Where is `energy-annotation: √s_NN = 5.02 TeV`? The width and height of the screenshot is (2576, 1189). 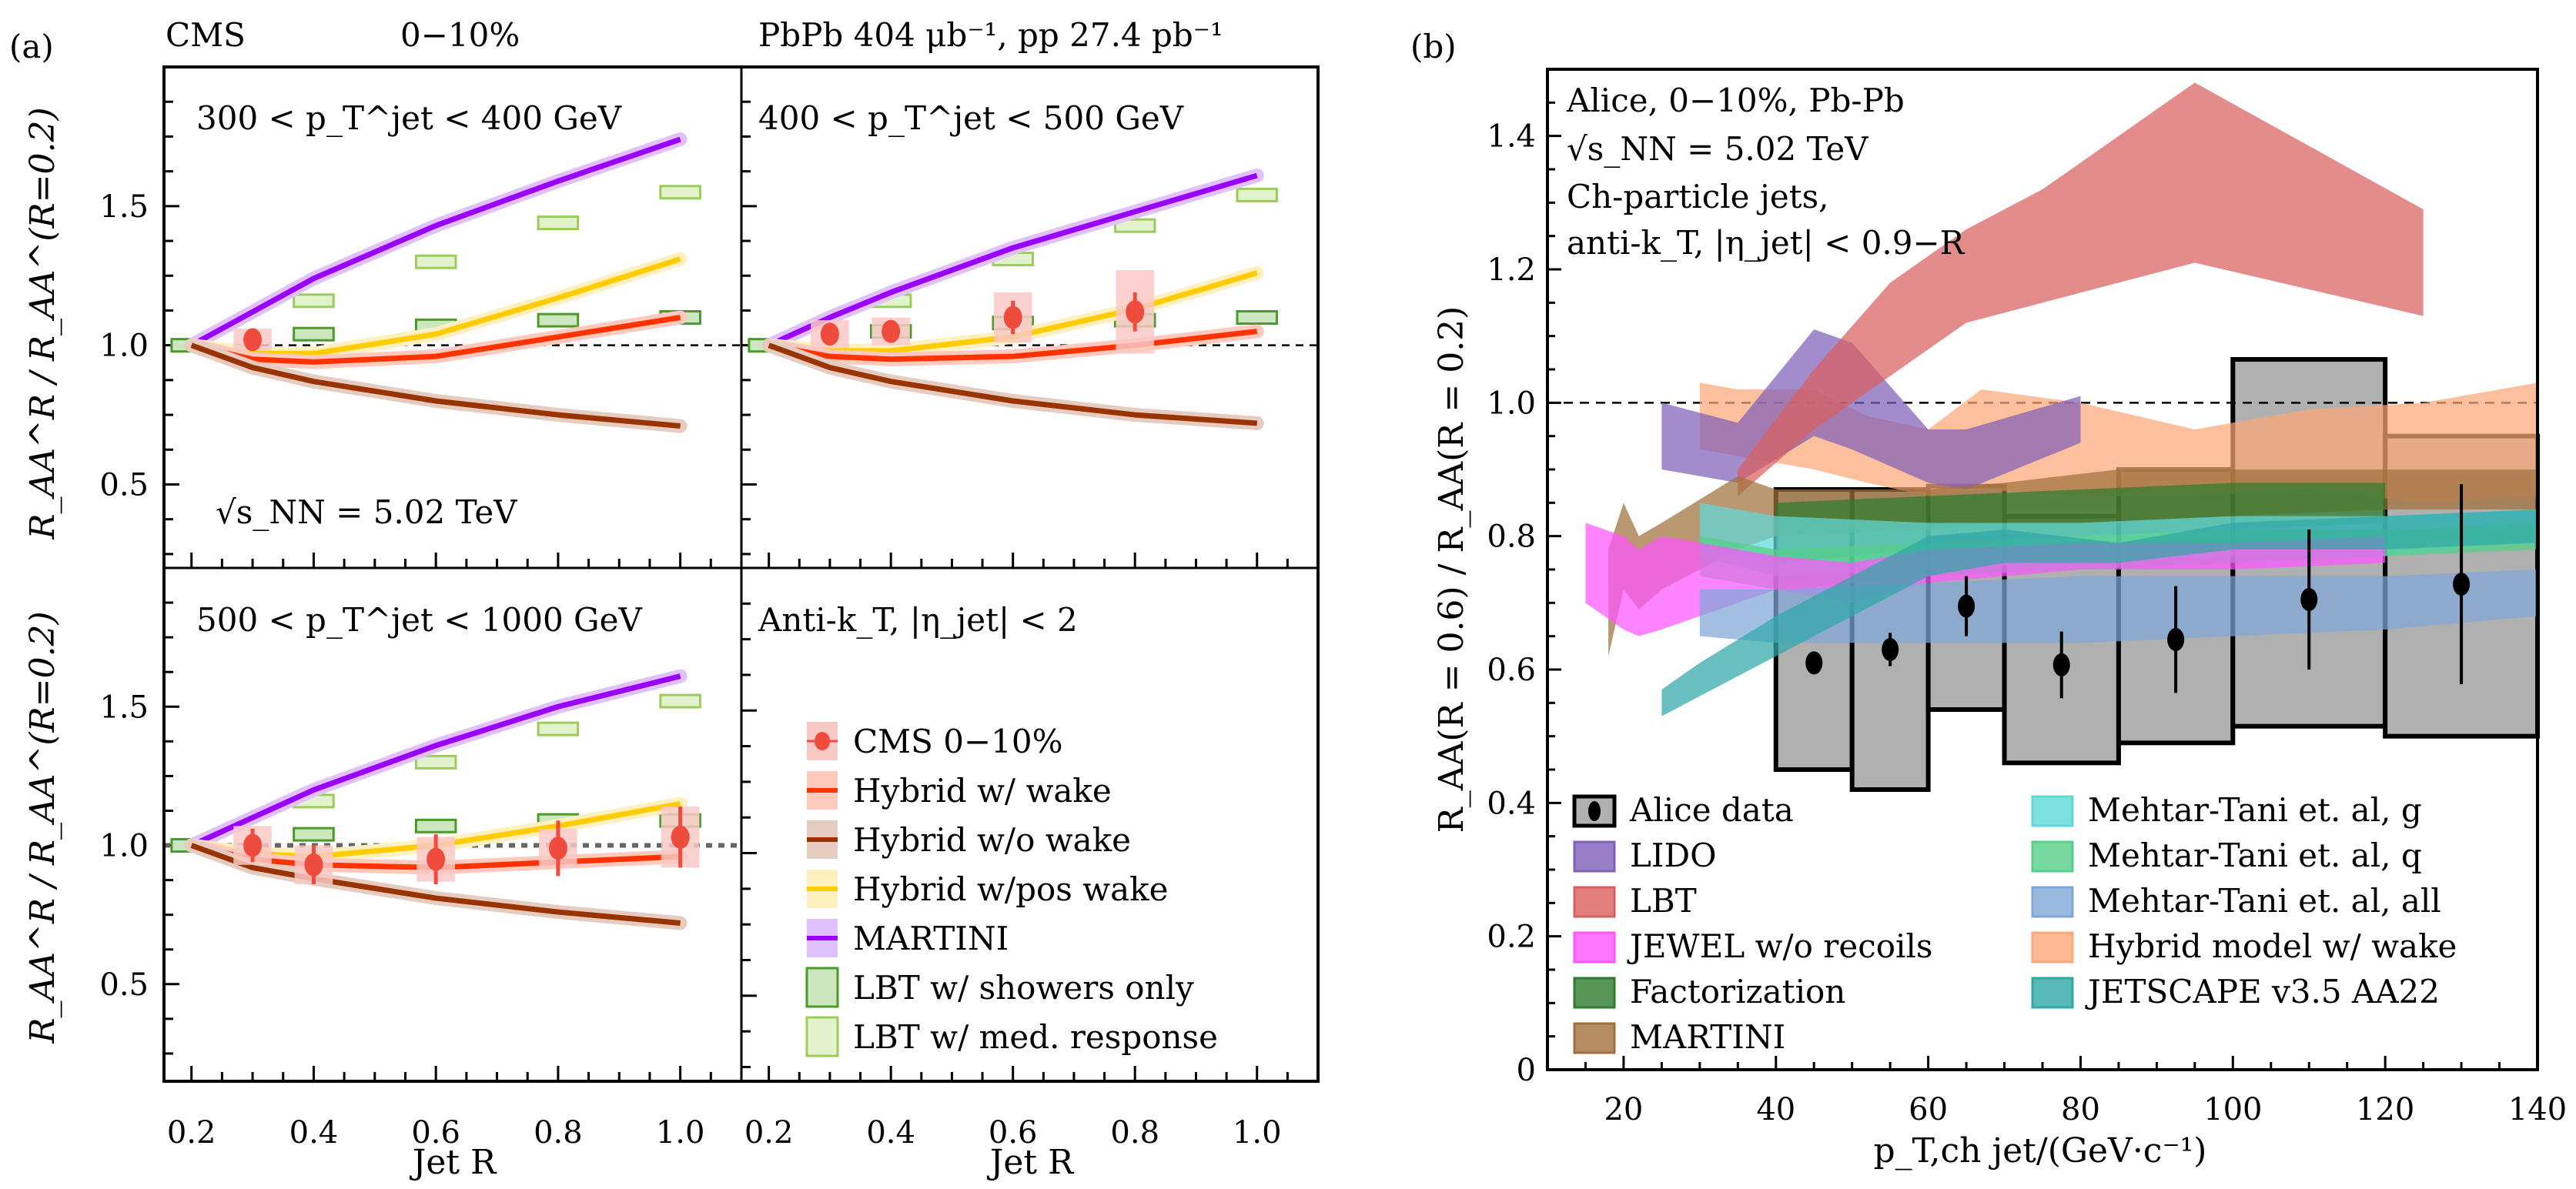 energy-annotation: √s_NN = 5.02 TeV is located at coordinates (366, 512).